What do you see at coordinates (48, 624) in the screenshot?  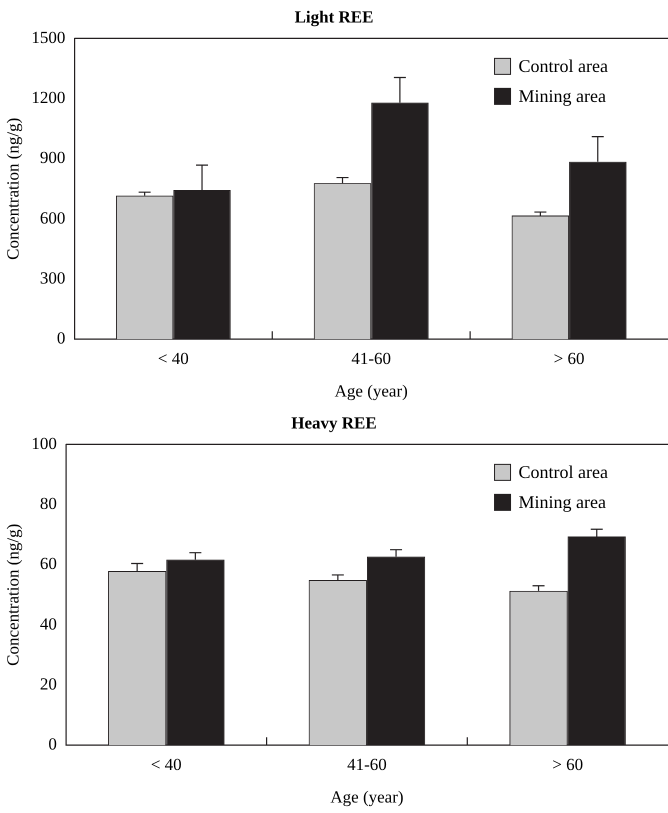 I see `y-tick-label: 40` at bounding box center [48, 624].